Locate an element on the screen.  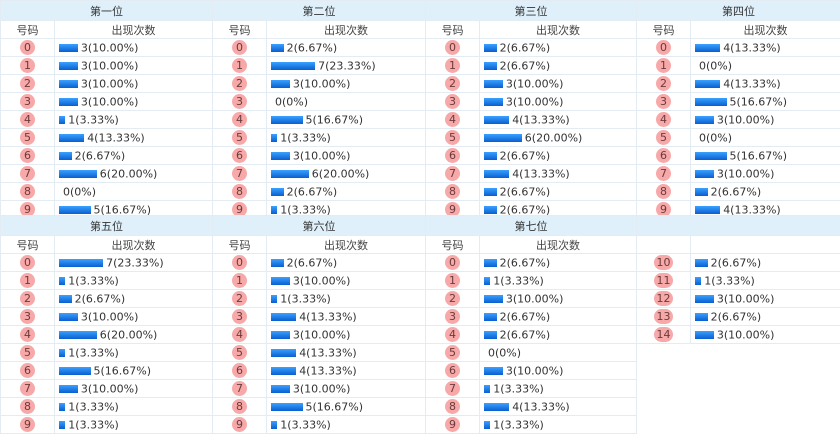
table-row: 7 3(10.00%) is located at coordinates (738, 173).